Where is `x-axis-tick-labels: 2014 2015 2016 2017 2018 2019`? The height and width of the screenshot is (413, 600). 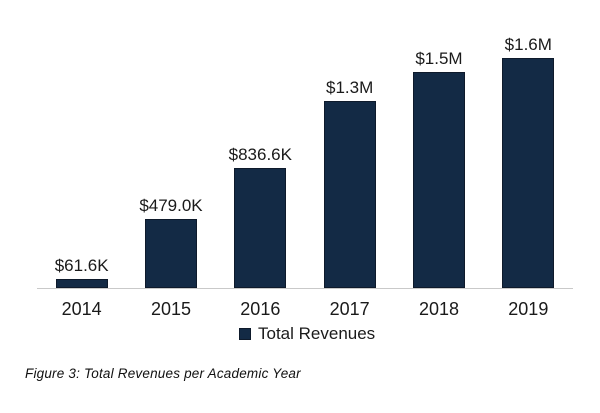
x-axis-tick-labels: 2014 2015 2016 2017 2018 2019 is located at coordinates (305, 303).